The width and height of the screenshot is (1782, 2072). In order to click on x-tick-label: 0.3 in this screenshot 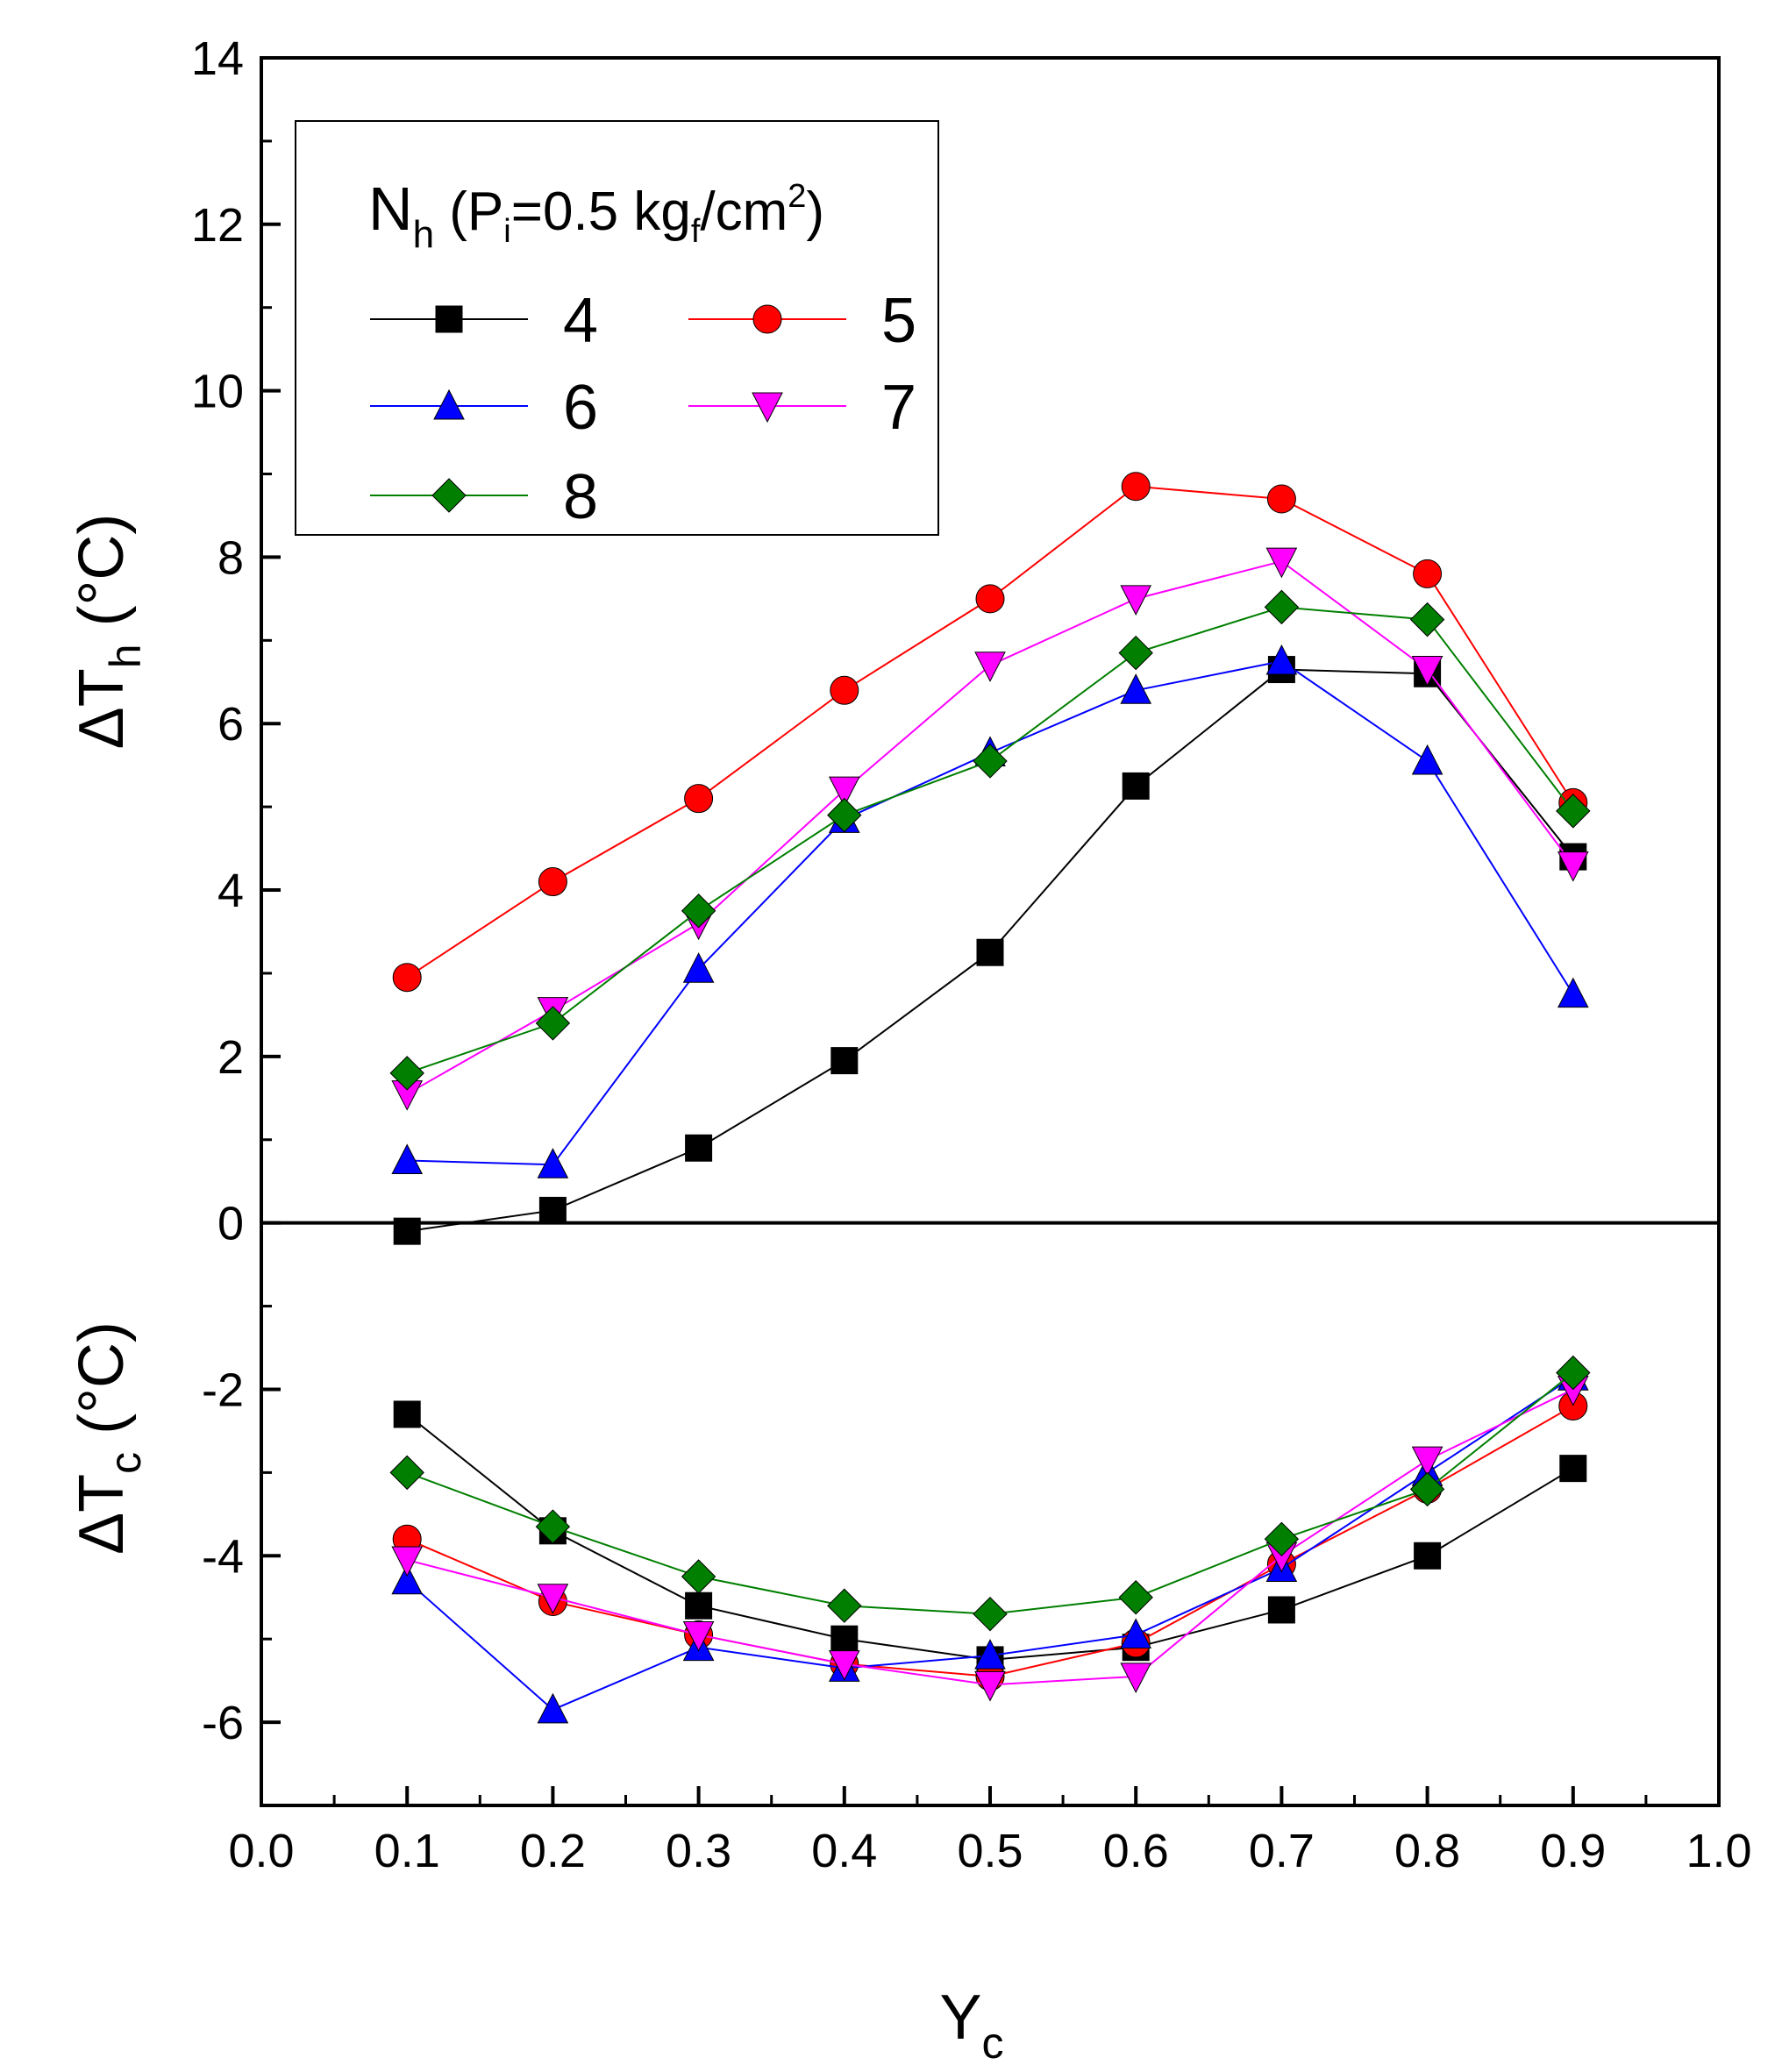, I will do `click(698, 1851)`.